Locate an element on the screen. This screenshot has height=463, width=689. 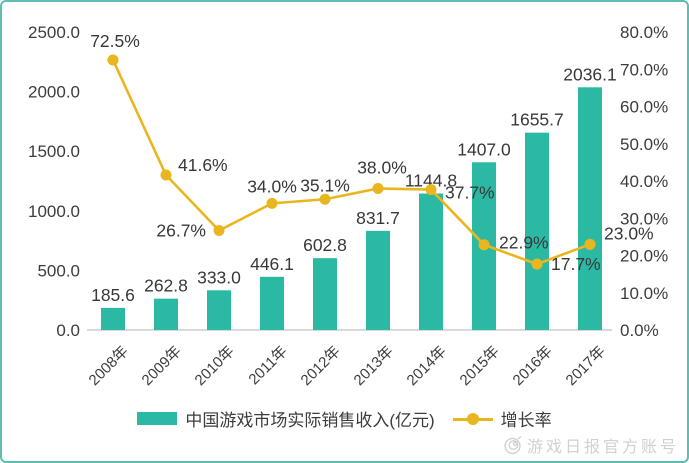
legend-item-growth: 增长率 is located at coordinates (502, 418).